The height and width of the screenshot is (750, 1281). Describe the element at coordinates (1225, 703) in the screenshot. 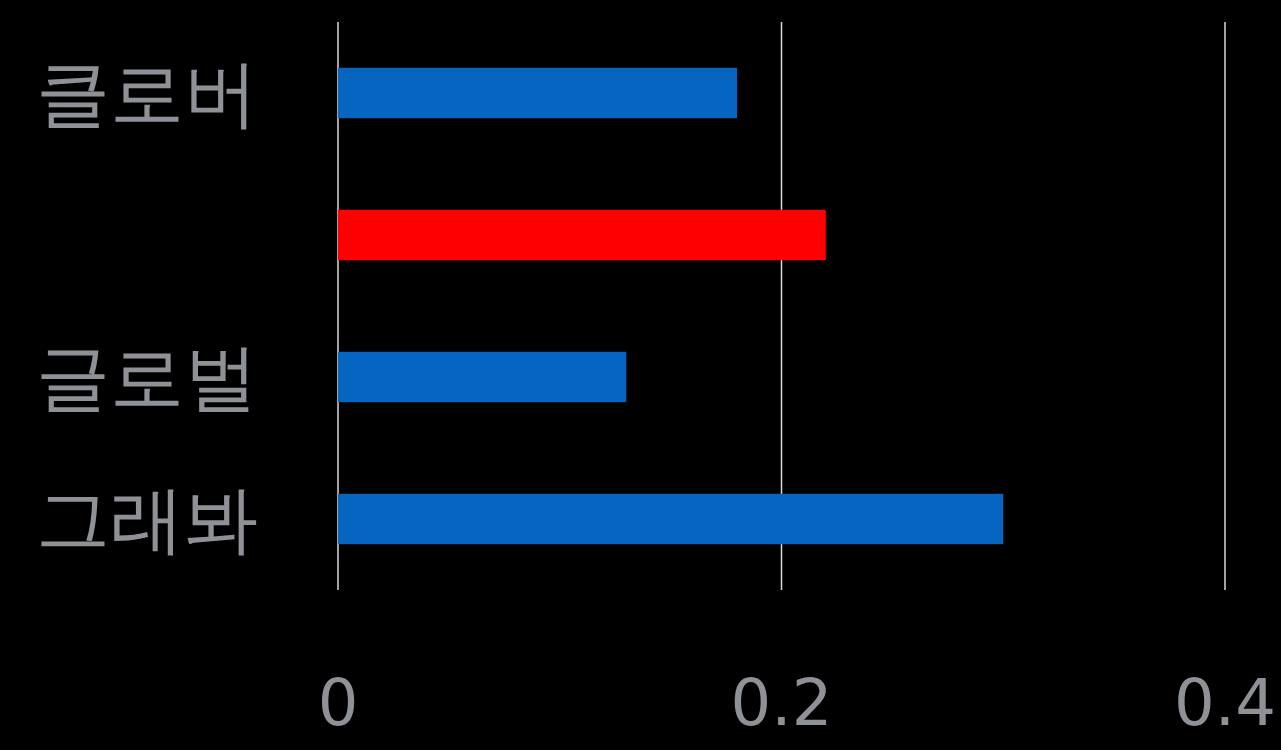

I see `x-tick: 0.4` at that location.